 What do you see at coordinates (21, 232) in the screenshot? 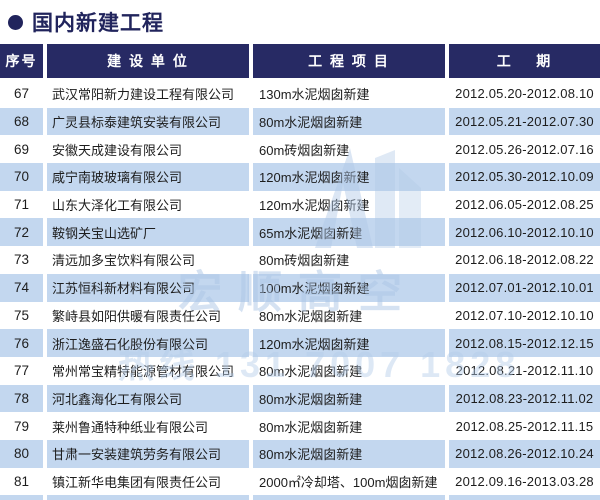
I see `row-serial-cell: 72` at bounding box center [21, 232].